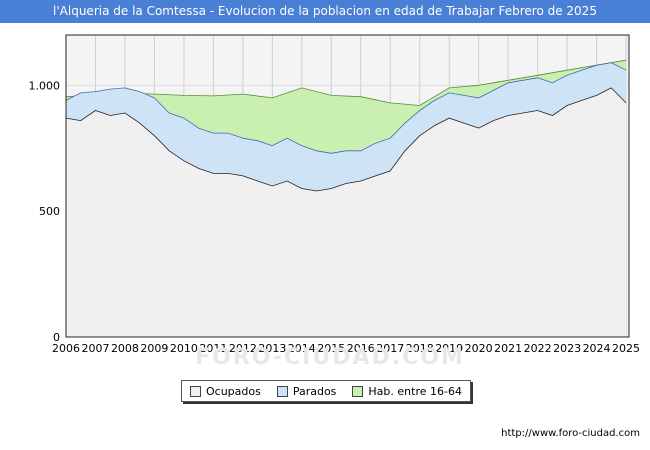  What do you see at coordinates (538, 348) in the screenshot?
I see `x-tick-label-2022: 2022` at bounding box center [538, 348].